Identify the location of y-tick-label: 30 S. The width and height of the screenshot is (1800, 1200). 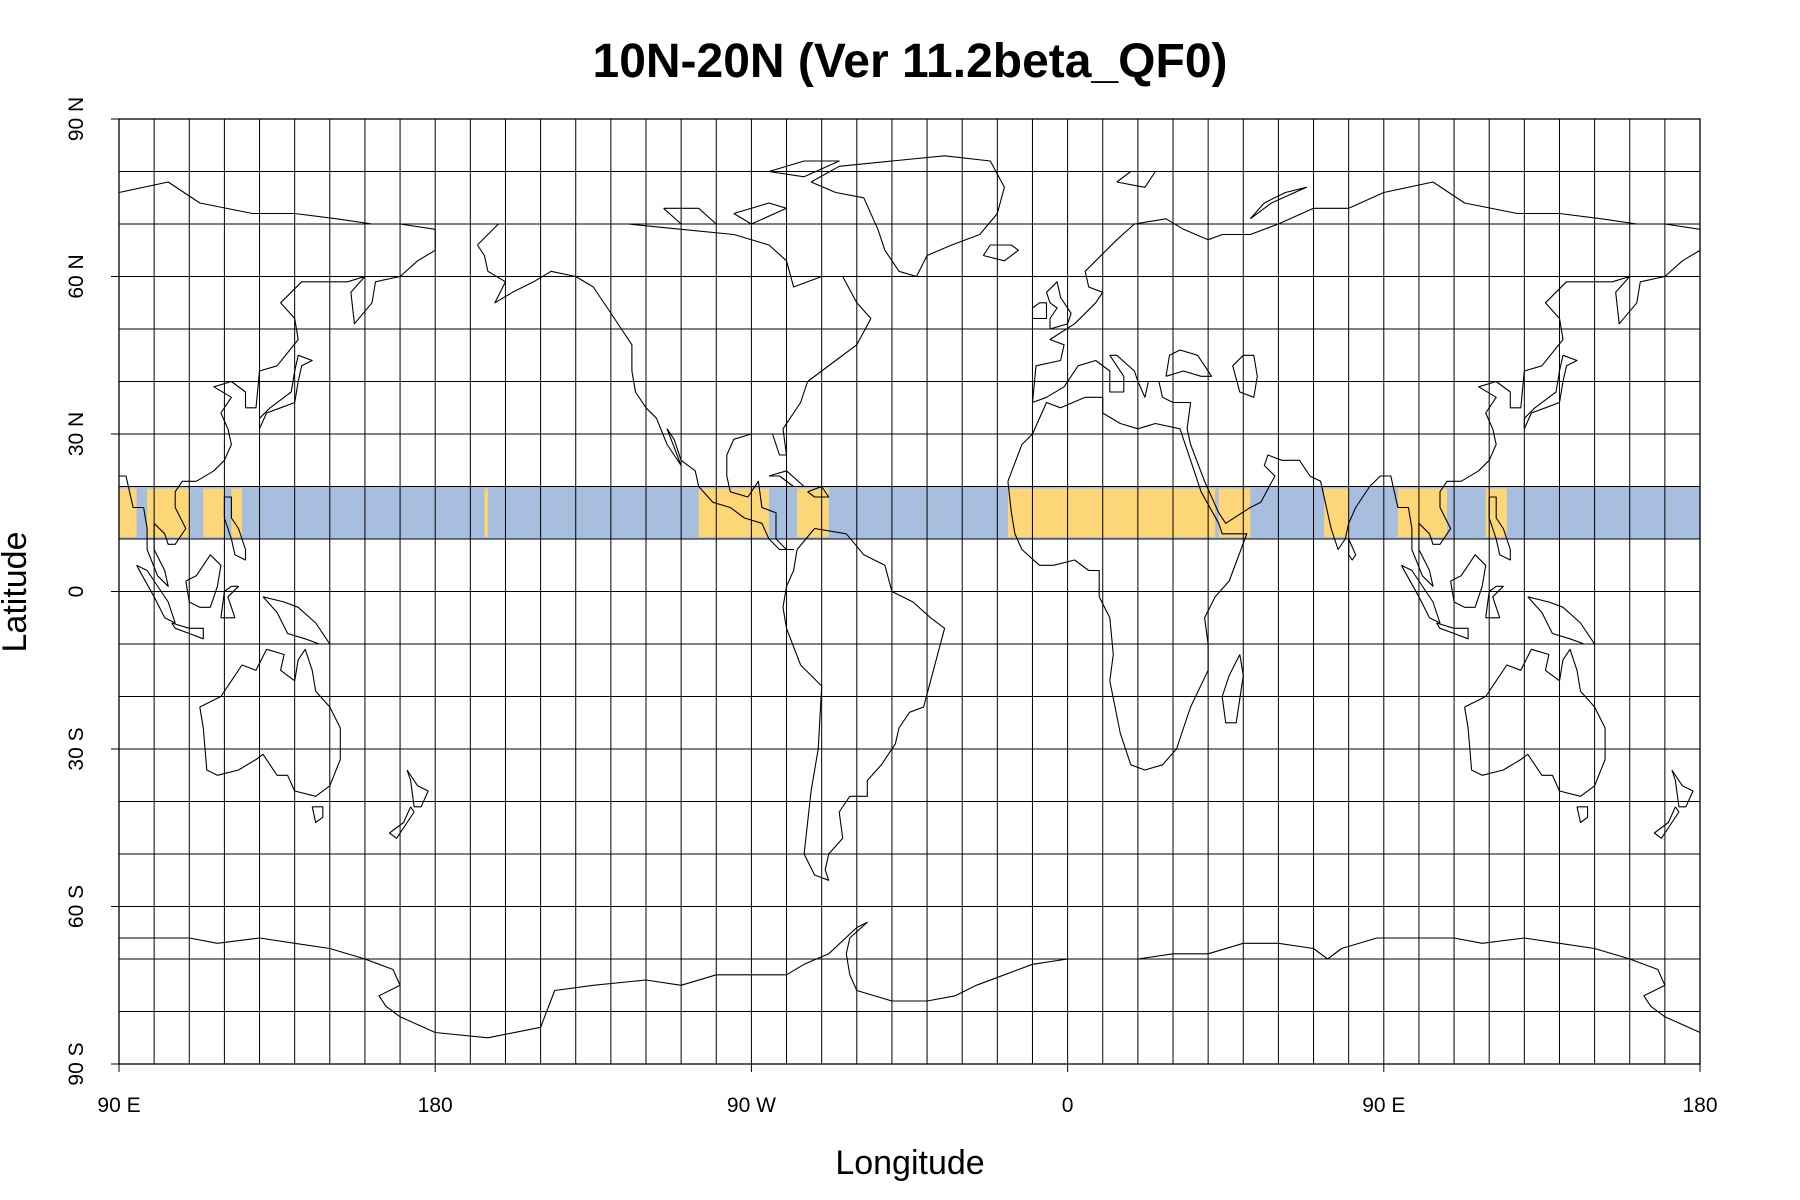
(76, 748).